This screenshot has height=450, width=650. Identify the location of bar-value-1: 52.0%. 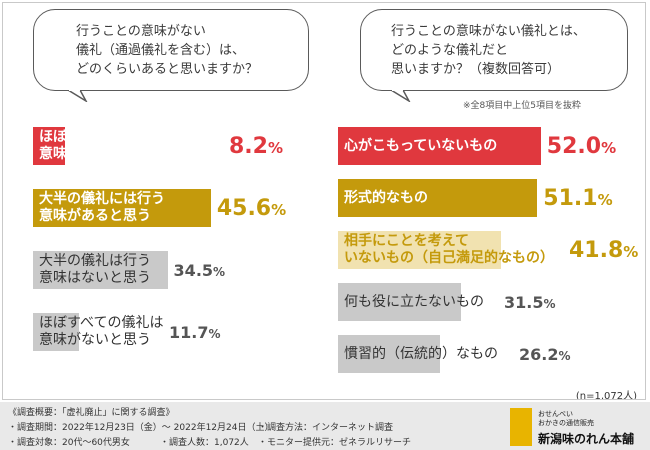
(581, 147).